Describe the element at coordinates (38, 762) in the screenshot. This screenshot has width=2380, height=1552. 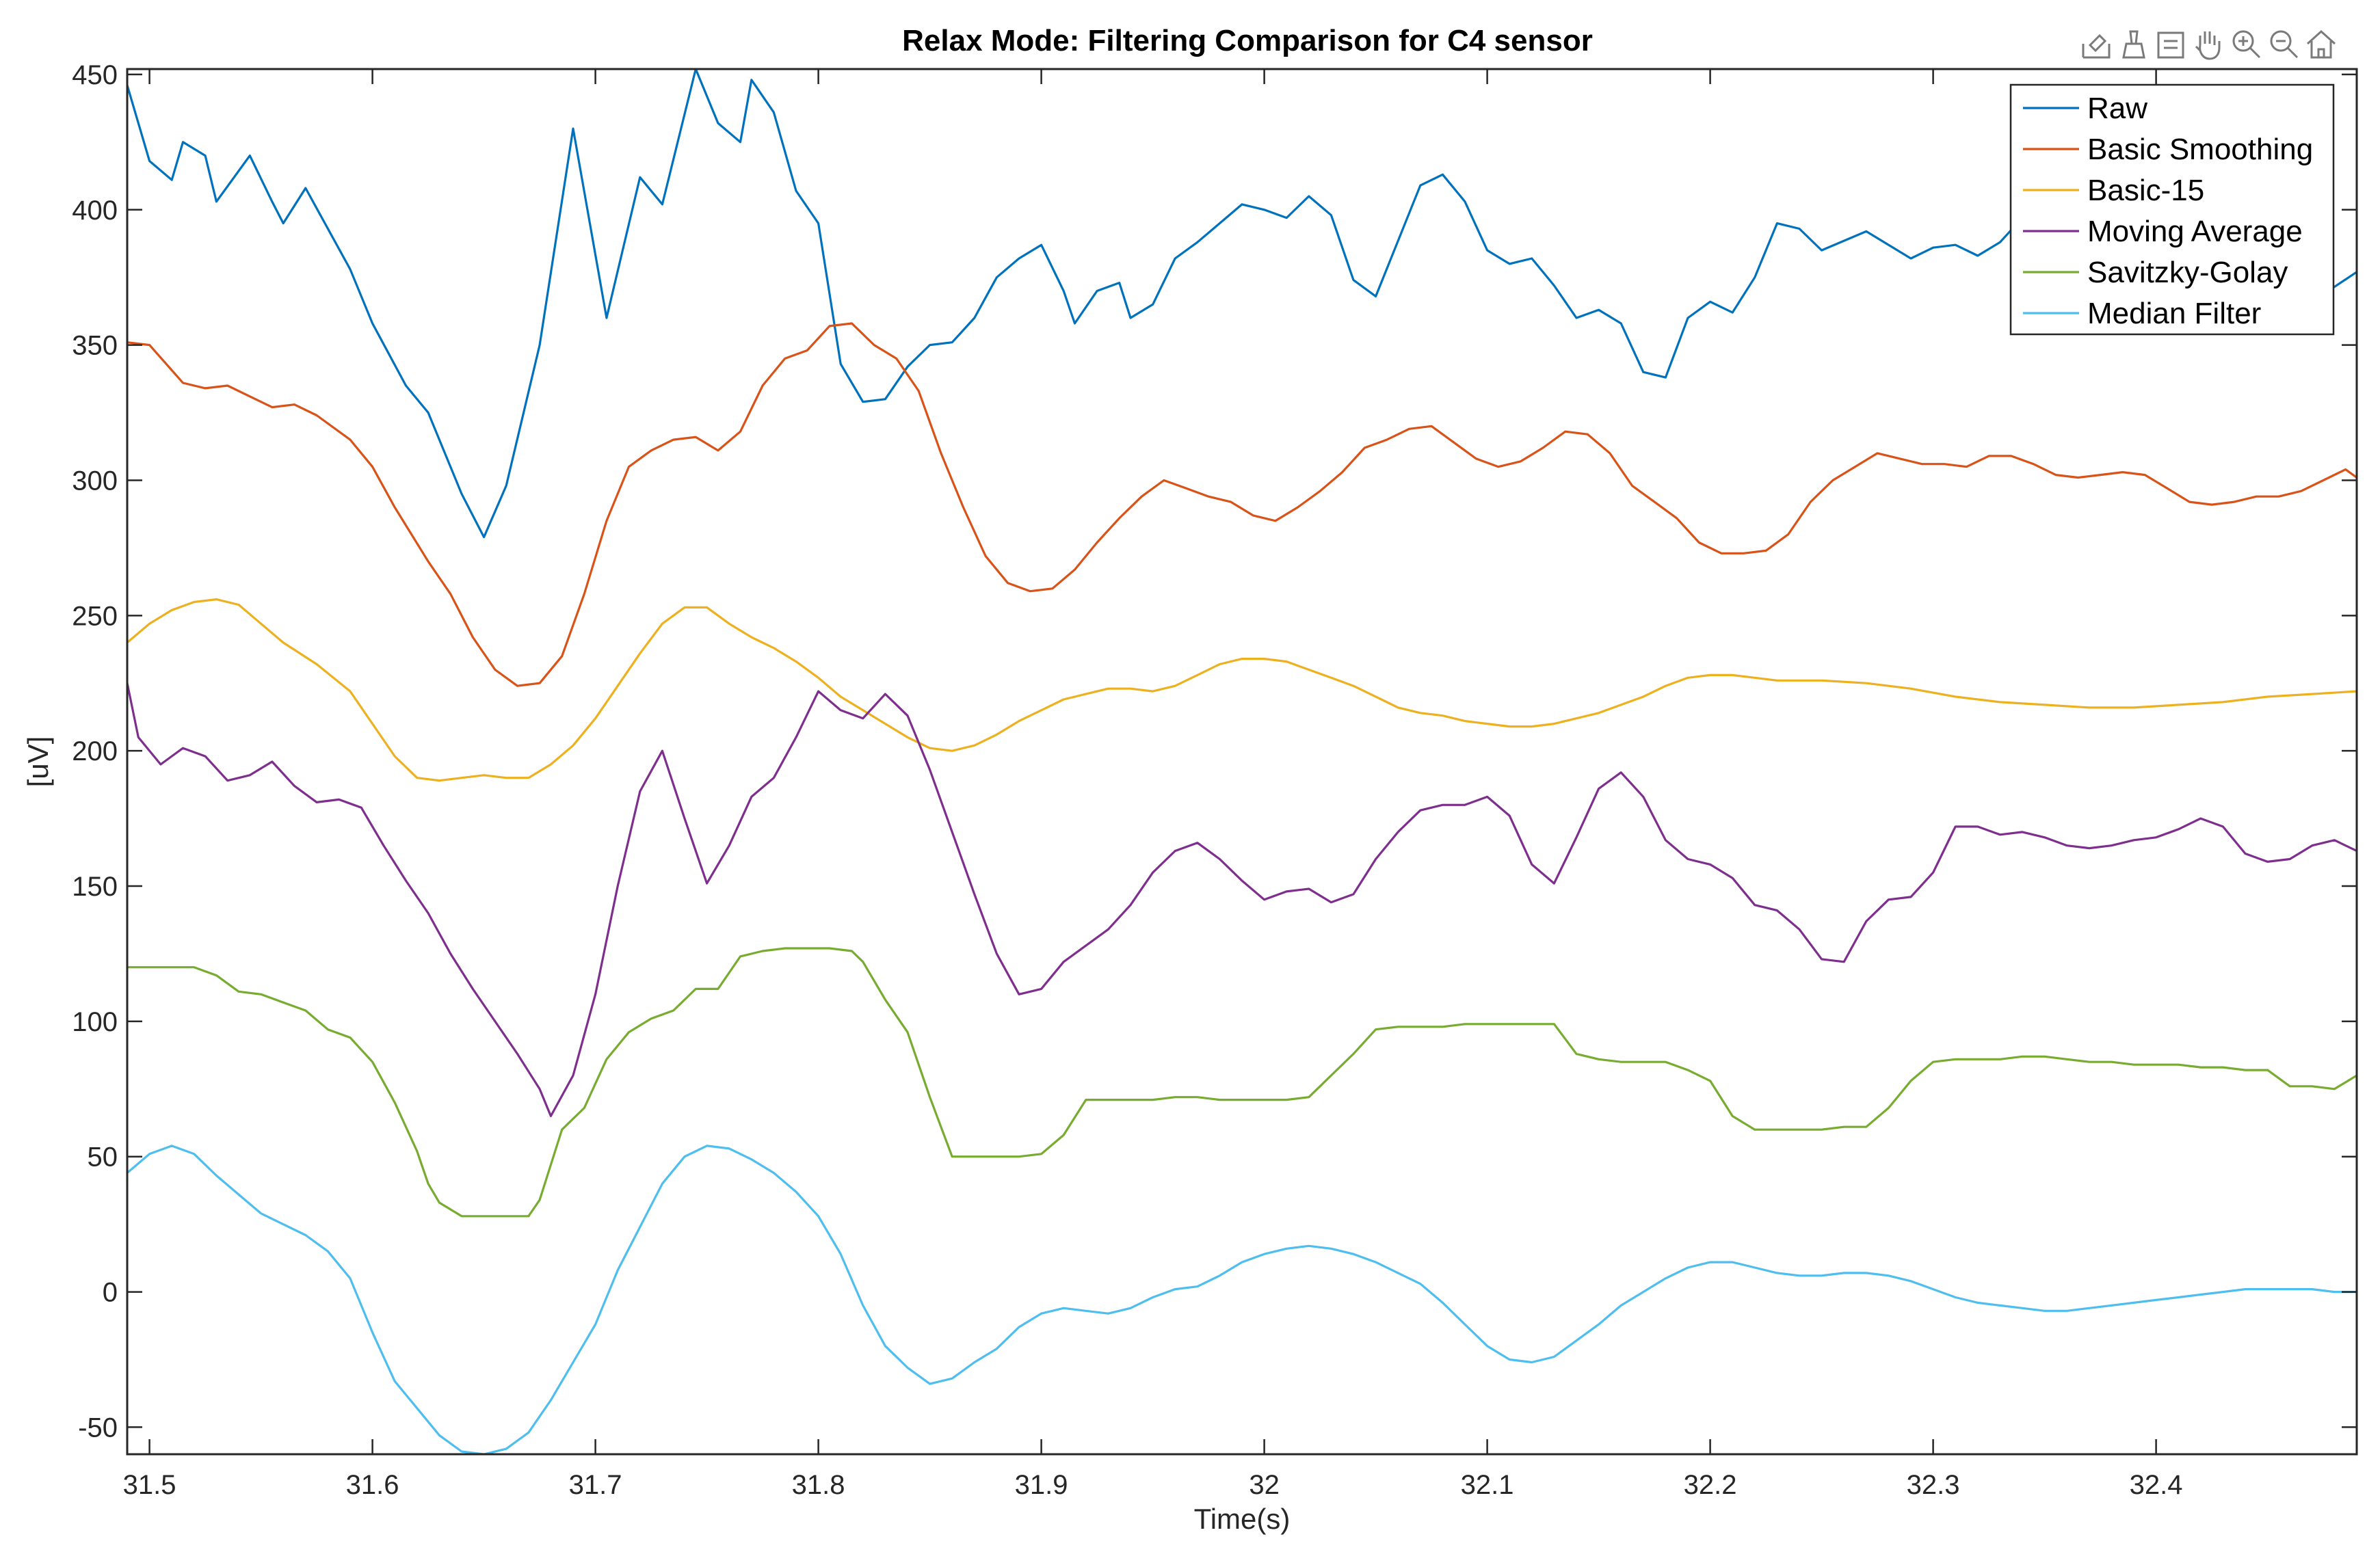
I see `y-axis-label: [uV]` at that location.